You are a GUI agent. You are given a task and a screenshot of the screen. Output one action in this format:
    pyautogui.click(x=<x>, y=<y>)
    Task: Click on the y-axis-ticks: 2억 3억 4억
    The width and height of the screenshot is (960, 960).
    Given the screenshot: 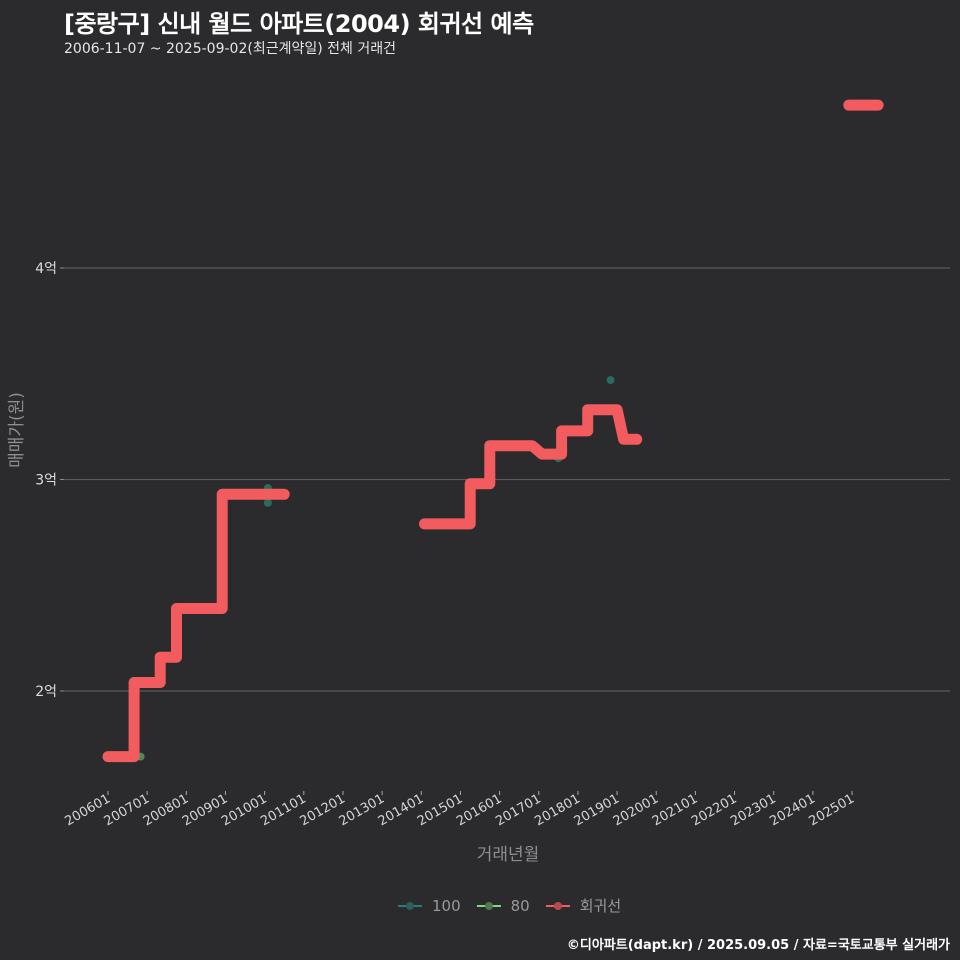 What is the action you would take?
    pyautogui.click(x=49, y=480)
    